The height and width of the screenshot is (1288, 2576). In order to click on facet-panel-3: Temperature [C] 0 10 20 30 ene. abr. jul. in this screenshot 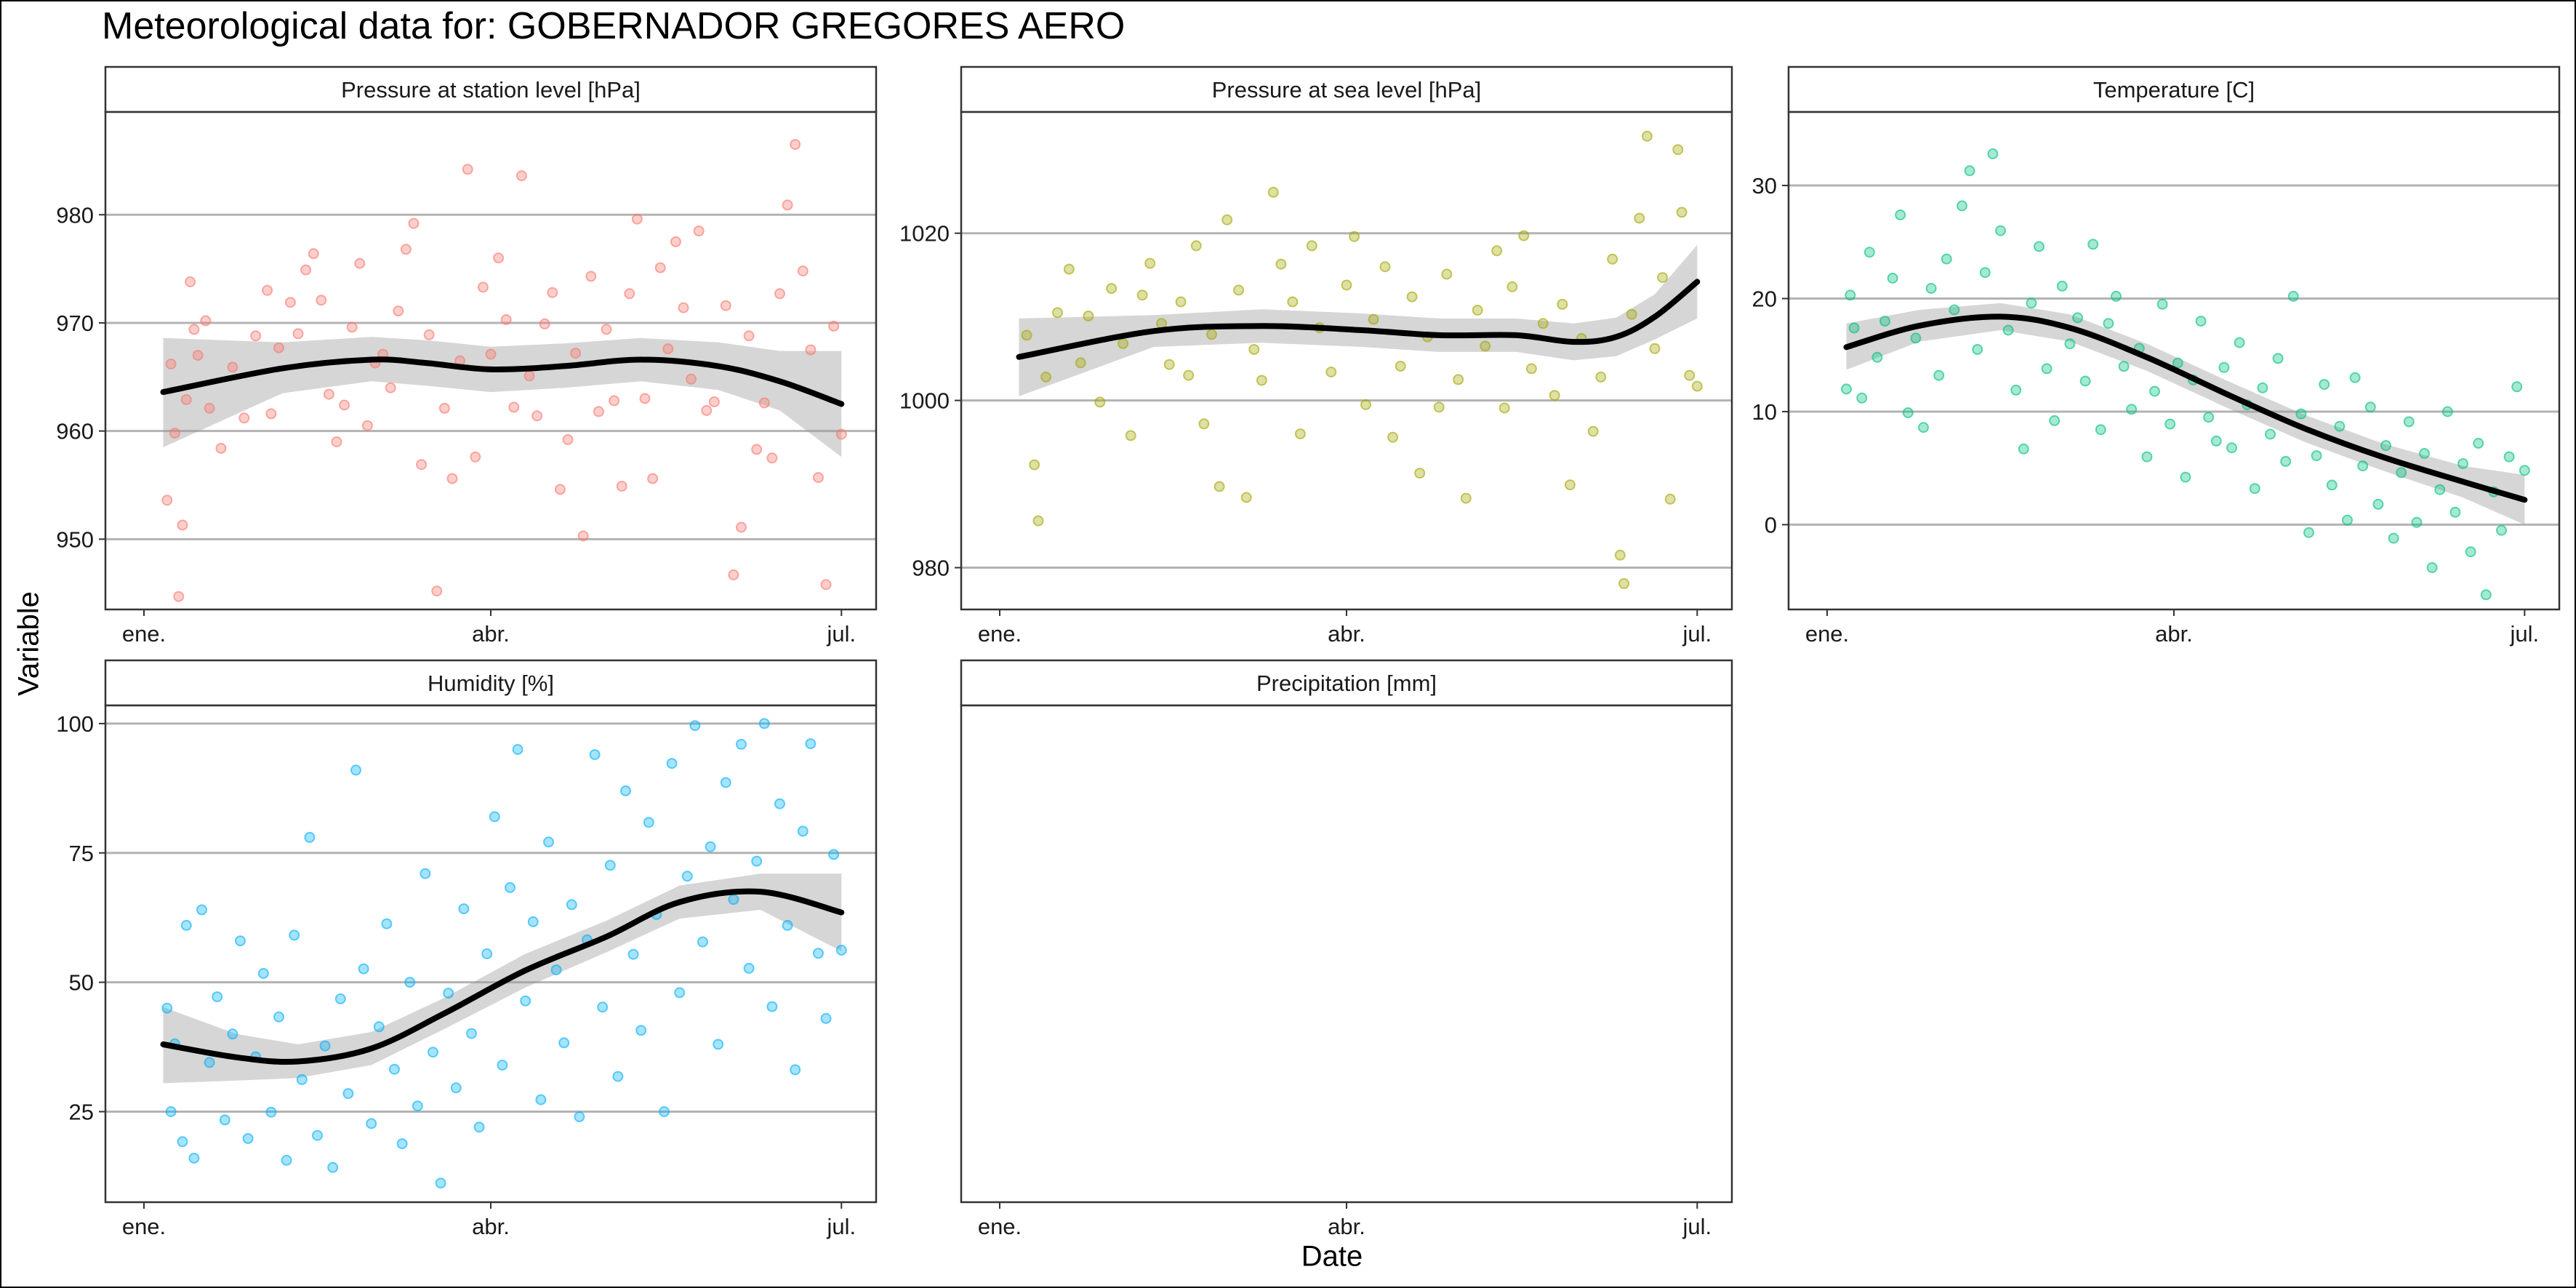, I will do `click(2156, 356)`.